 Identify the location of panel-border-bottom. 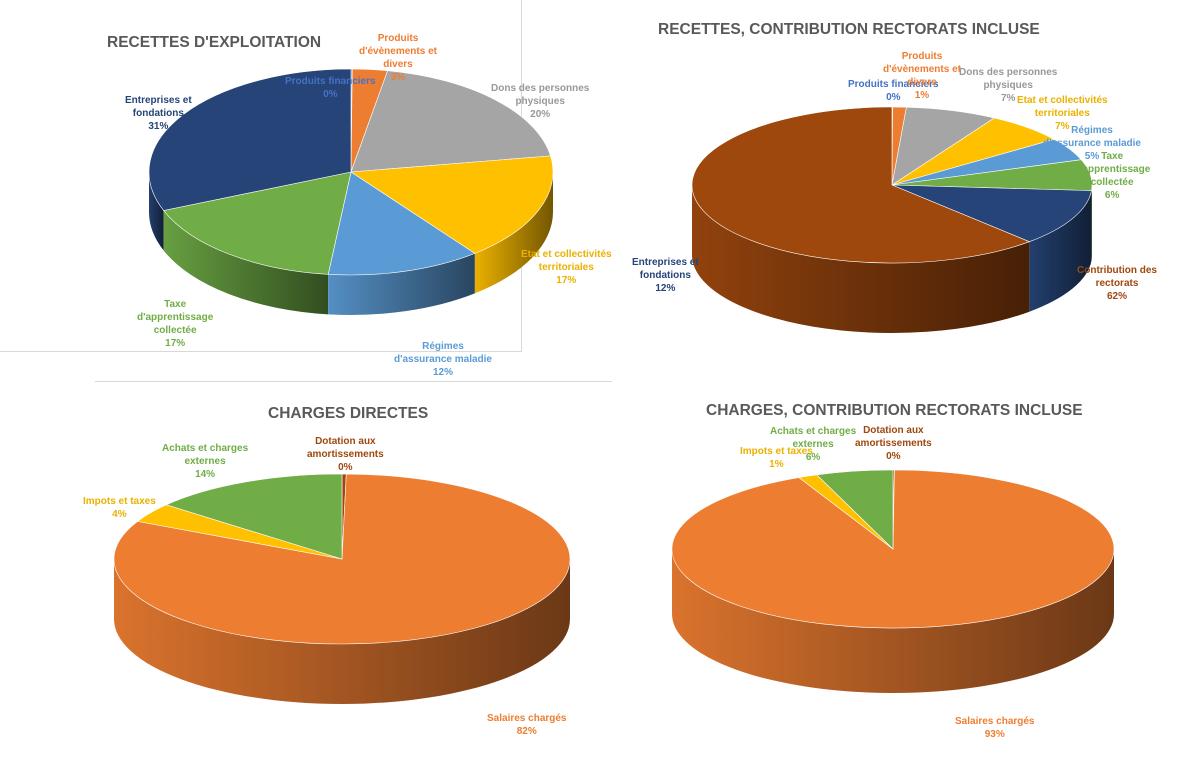
(261, 351).